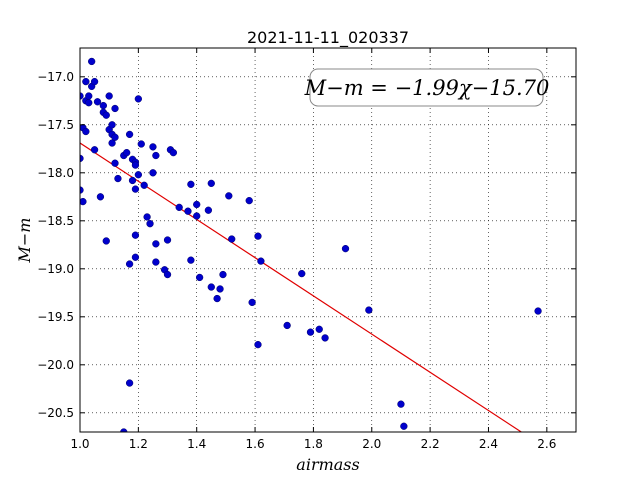 This screenshot has height=480, width=640. Describe the element at coordinates (55, 221) in the screenshot. I see `y-tick-label: −18.5` at that location.